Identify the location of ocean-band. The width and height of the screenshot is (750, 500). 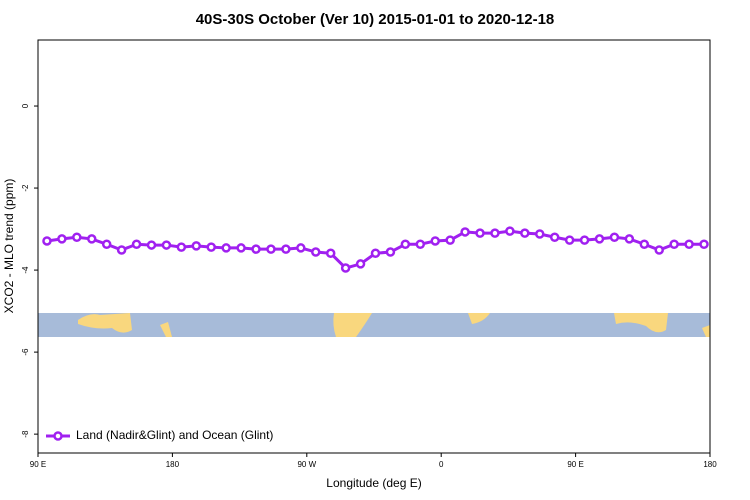
(374, 325).